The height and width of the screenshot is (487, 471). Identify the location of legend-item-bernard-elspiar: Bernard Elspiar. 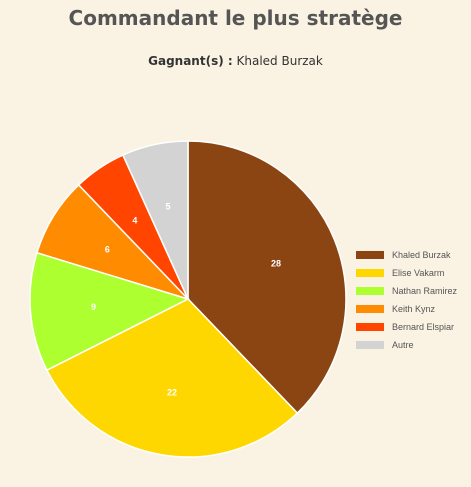
(406, 327).